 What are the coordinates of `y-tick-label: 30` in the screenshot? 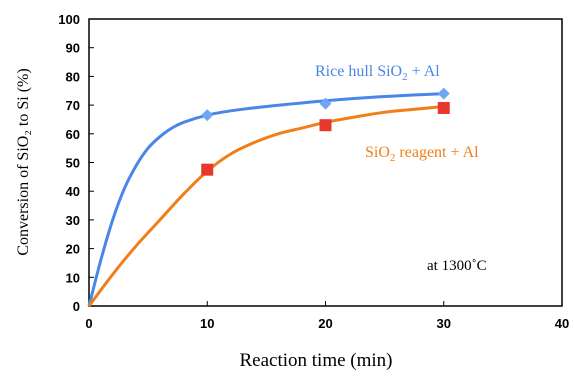 It's located at (73, 220).